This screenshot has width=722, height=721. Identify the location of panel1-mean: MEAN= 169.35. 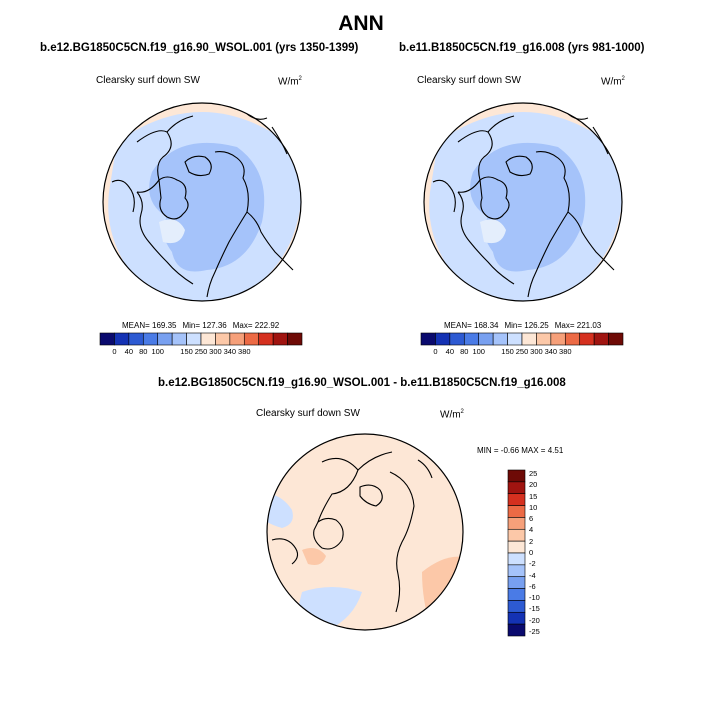
(149, 325).